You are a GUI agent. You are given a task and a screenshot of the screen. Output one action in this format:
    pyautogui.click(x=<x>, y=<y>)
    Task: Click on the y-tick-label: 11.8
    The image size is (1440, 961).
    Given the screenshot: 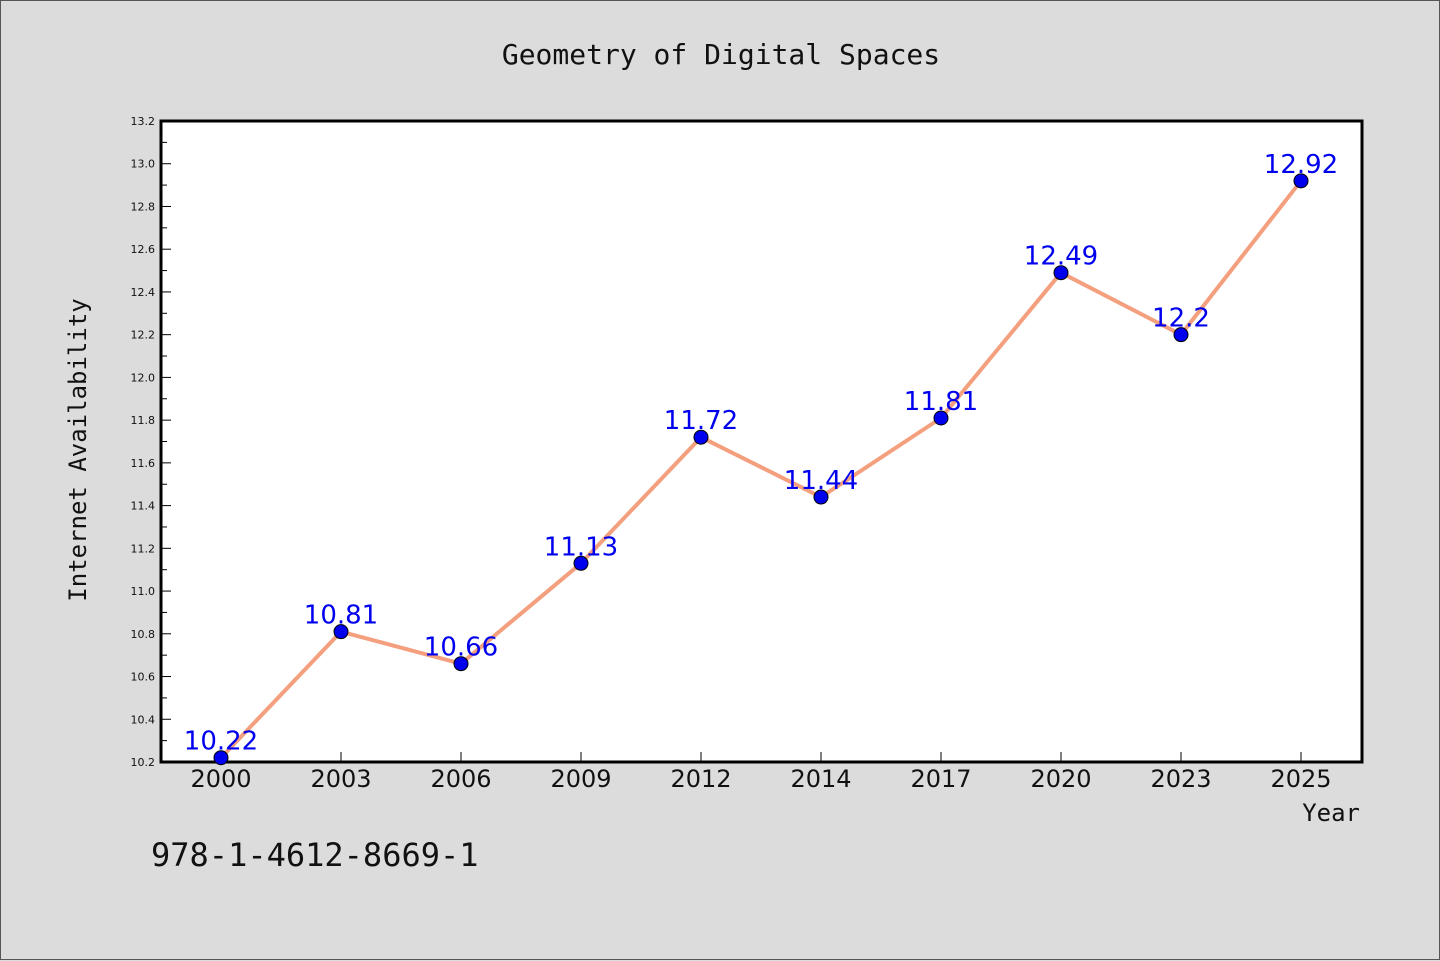 What is the action you would take?
    pyautogui.click(x=143, y=420)
    